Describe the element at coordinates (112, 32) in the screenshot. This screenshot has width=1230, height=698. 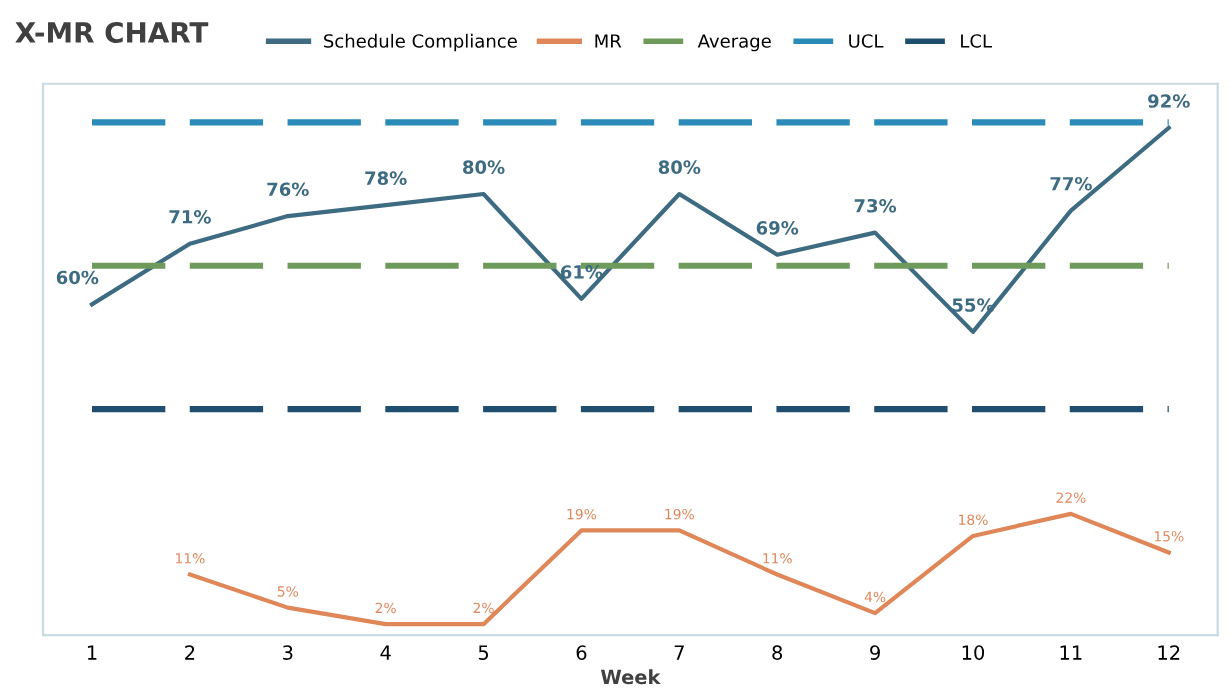
I see `chart-title: X-MR CHART` at that location.